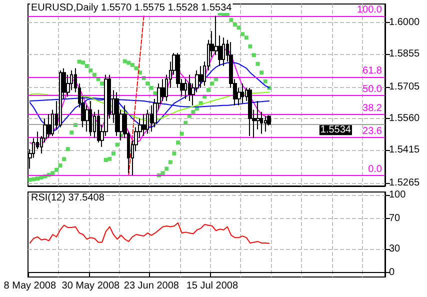  Describe the element at coordinates (395, 249) in the screenshot. I see `y-tick-label: 30` at that location.